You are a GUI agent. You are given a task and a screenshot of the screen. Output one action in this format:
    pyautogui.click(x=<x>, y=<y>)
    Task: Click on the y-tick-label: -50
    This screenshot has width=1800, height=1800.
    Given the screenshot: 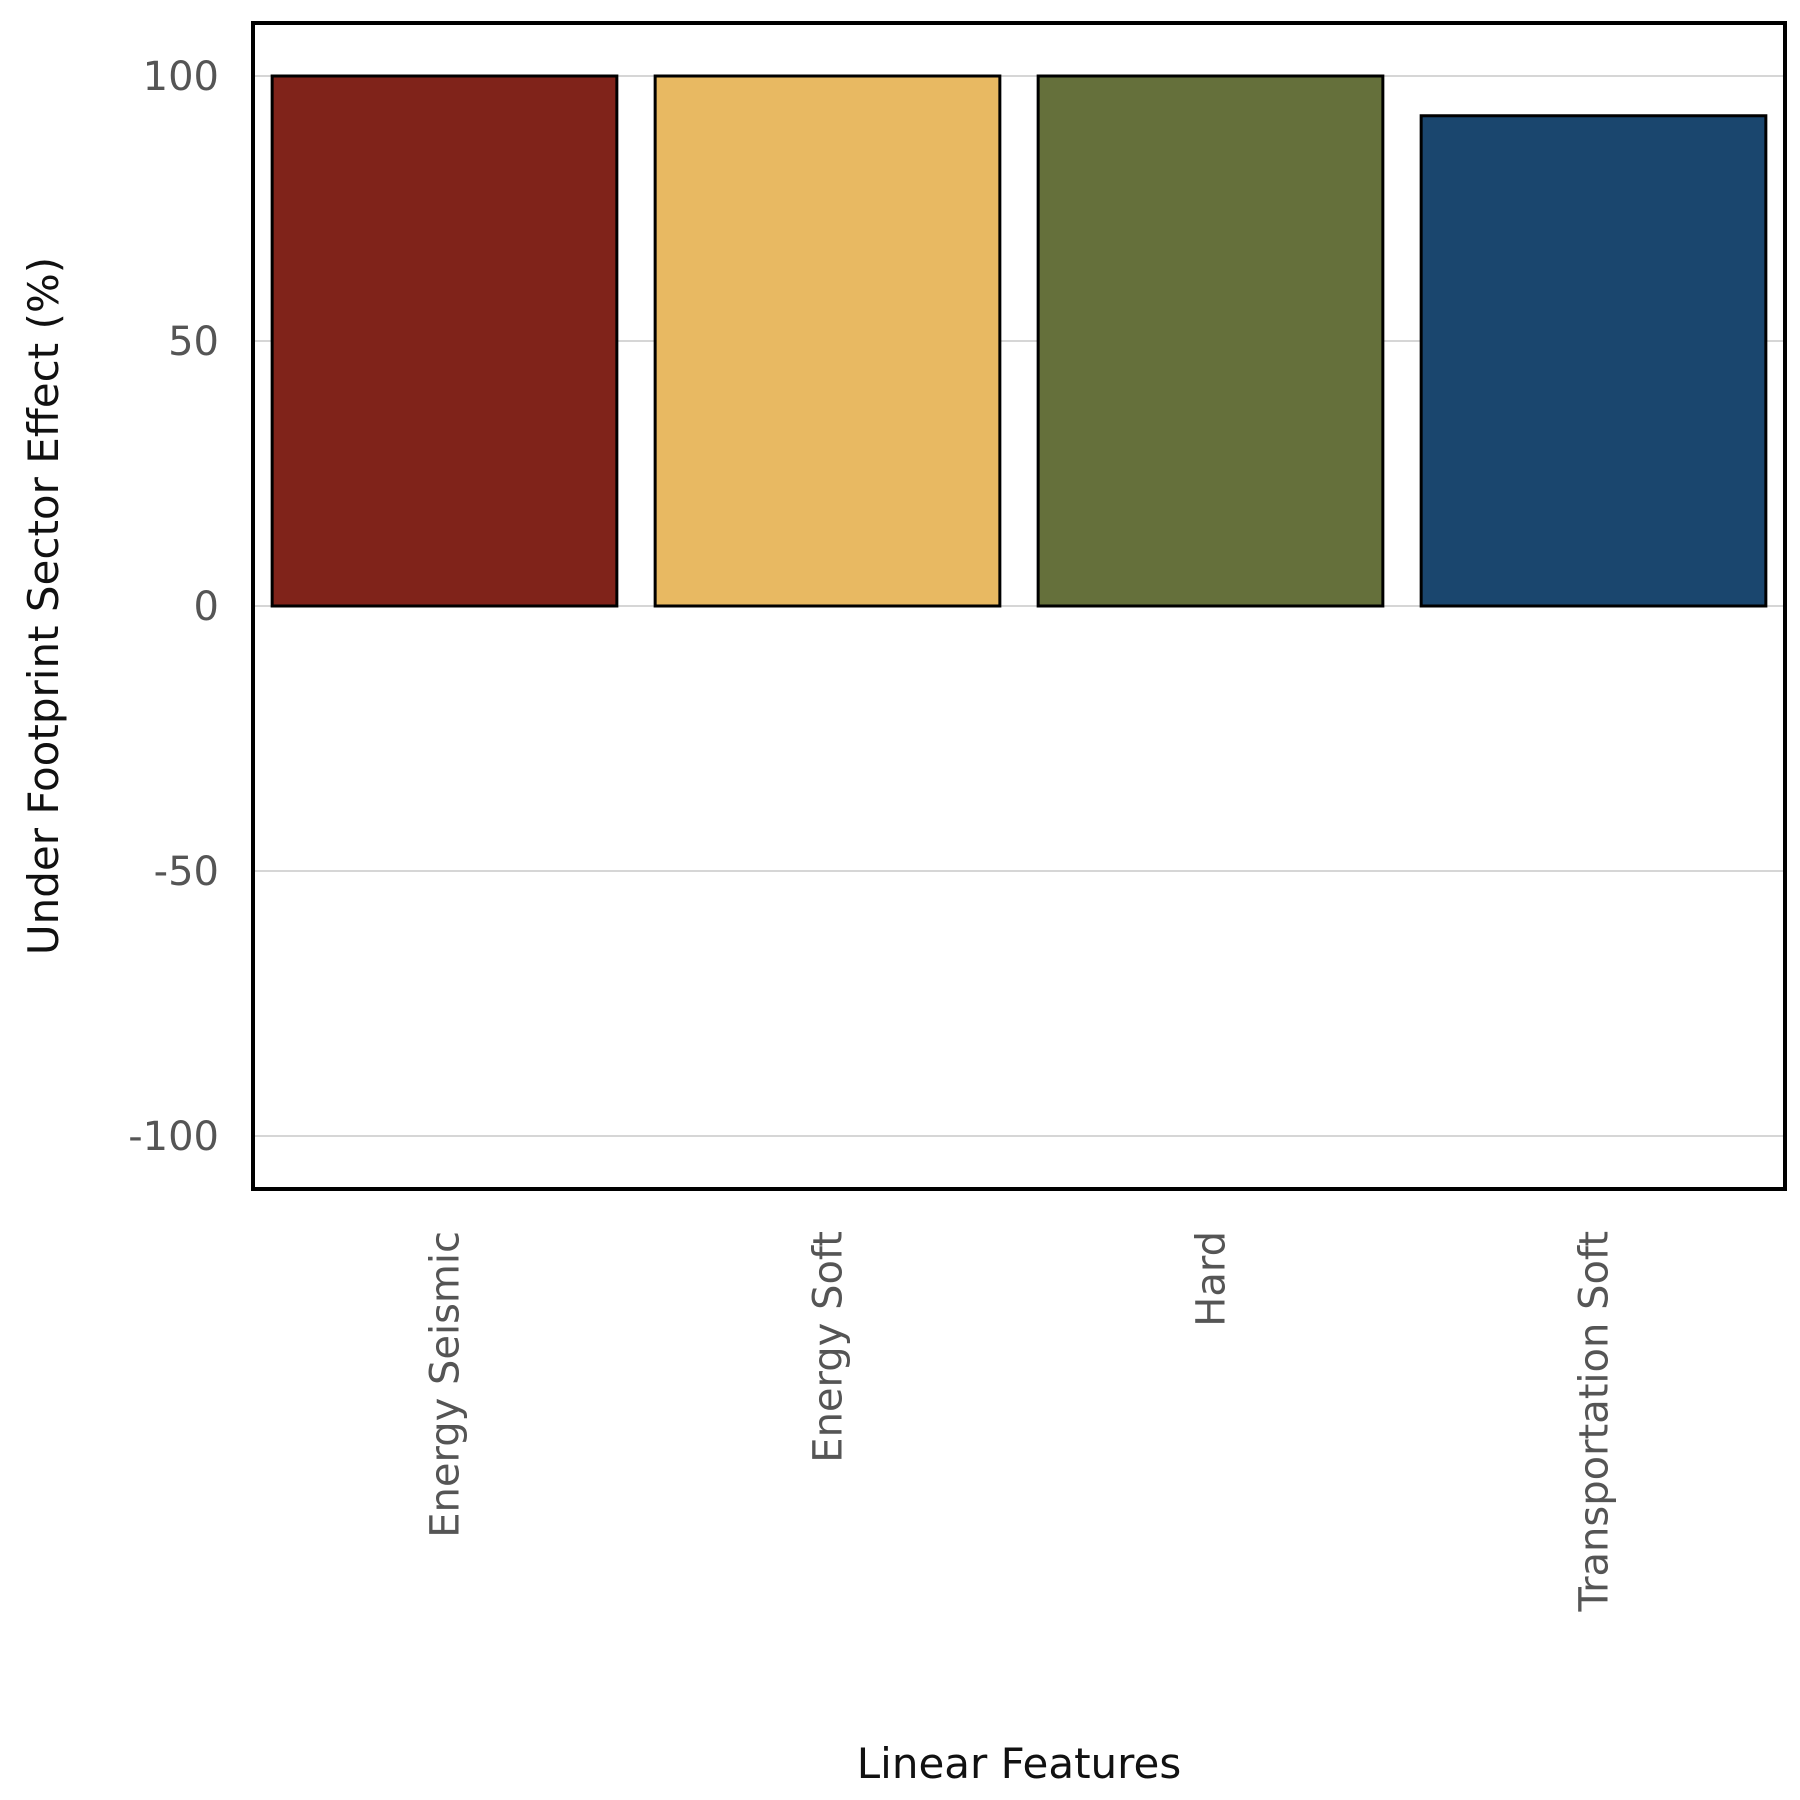 What is the action you would take?
    pyautogui.click(x=186, y=872)
    